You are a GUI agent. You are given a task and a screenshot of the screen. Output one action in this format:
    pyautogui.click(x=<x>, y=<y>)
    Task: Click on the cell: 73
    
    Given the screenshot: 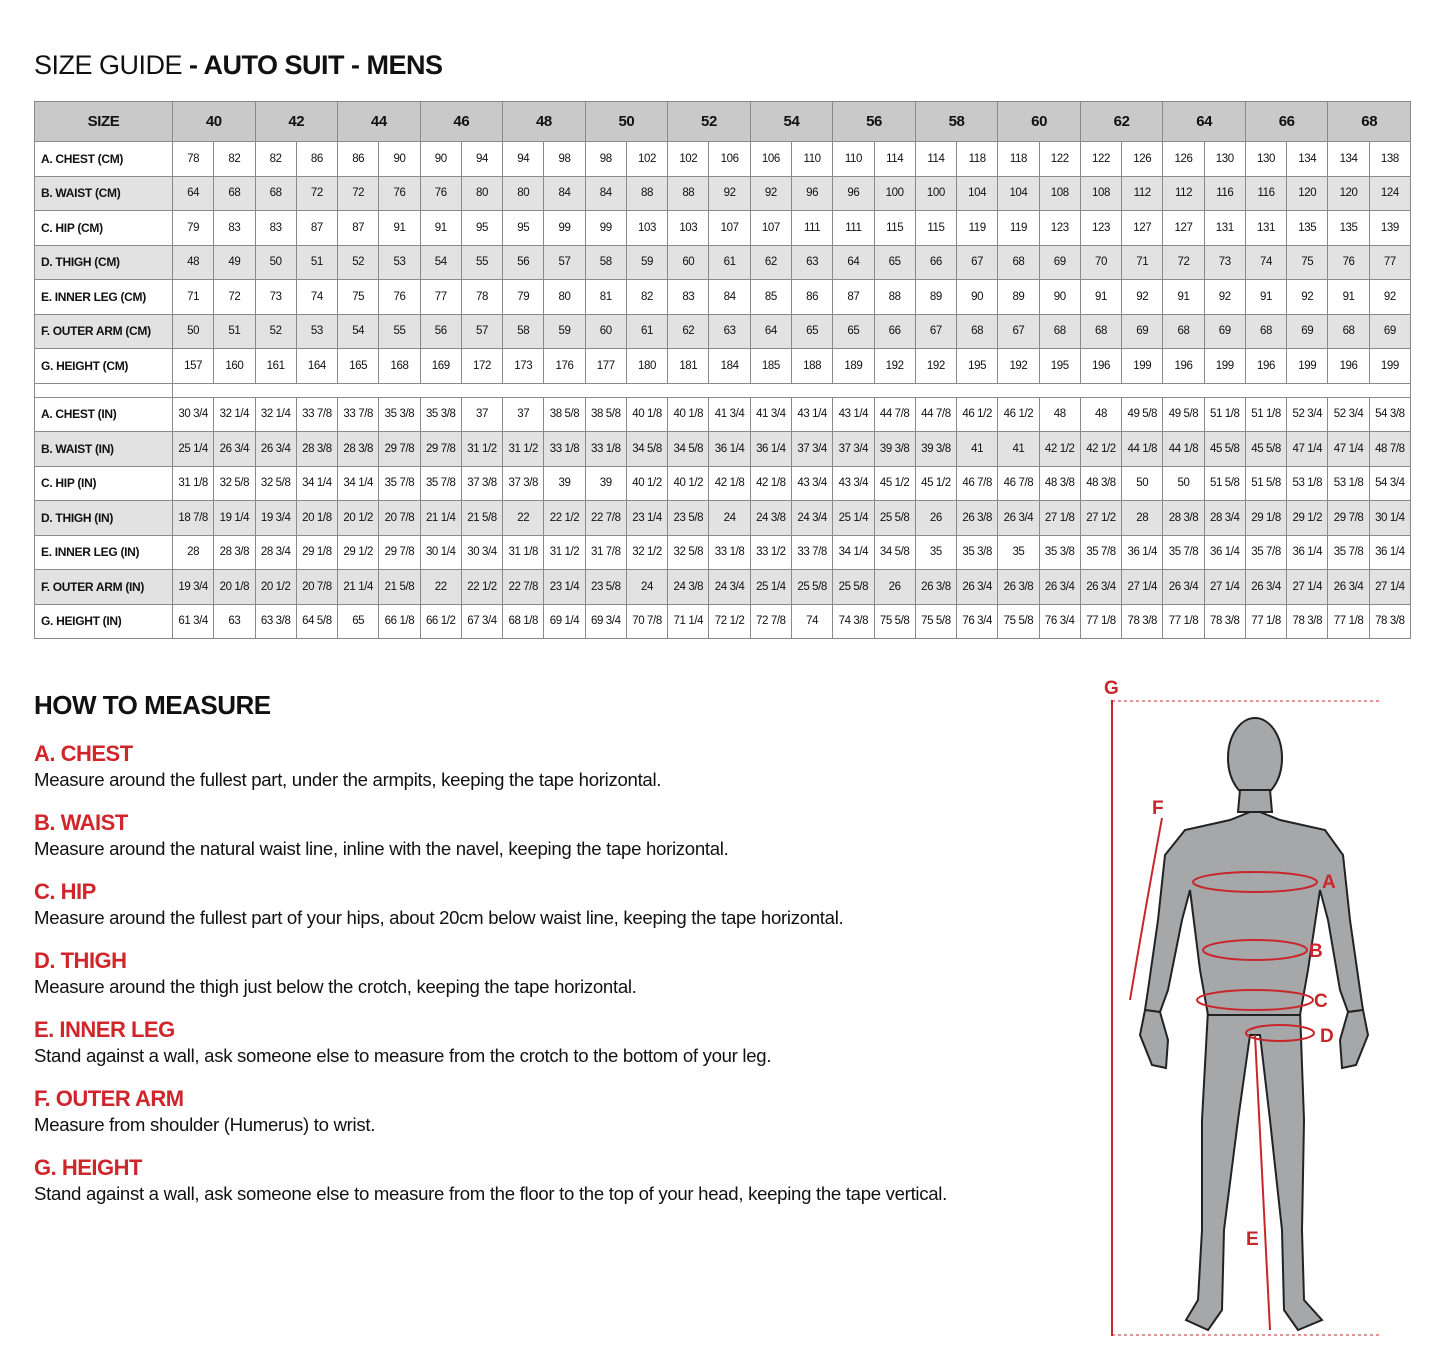 What is the action you would take?
    pyautogui.click(x=1224, y=262)
    